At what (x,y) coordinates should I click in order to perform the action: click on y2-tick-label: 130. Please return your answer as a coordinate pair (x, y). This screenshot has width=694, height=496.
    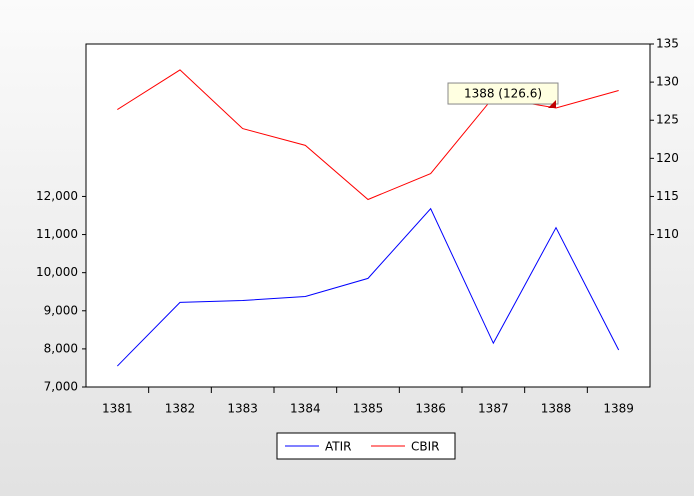
    Looking at the image, I should click on (667, 82).